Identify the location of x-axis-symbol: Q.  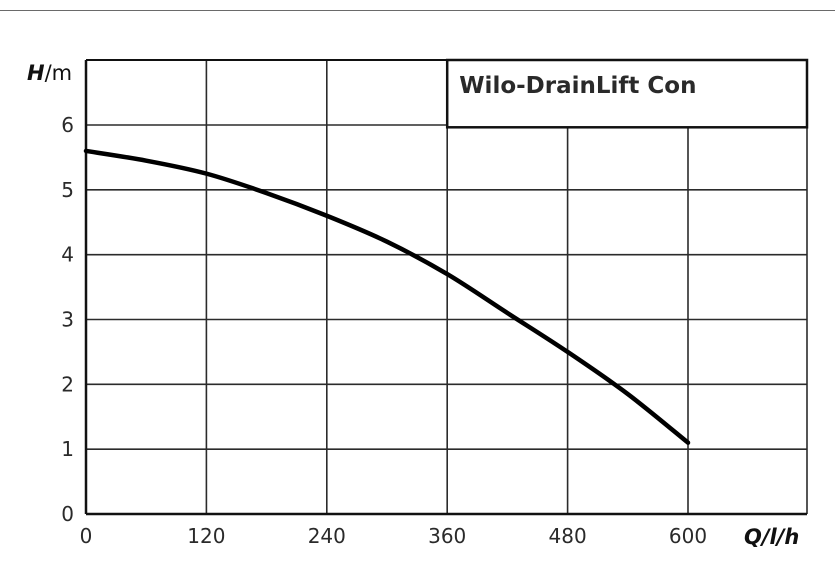
(753, 537).